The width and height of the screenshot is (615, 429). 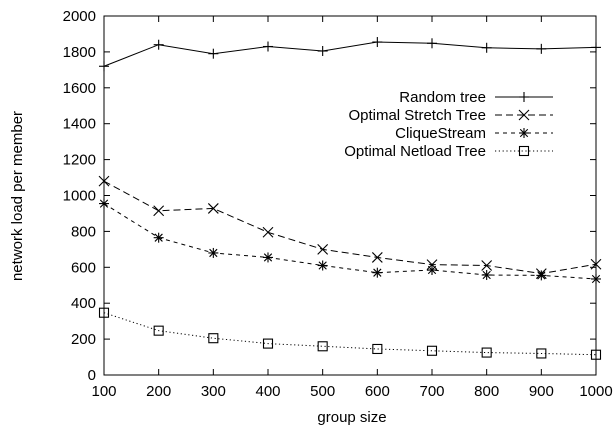 I want to click on x-tick-label: 700, so click(x=431, y=391).